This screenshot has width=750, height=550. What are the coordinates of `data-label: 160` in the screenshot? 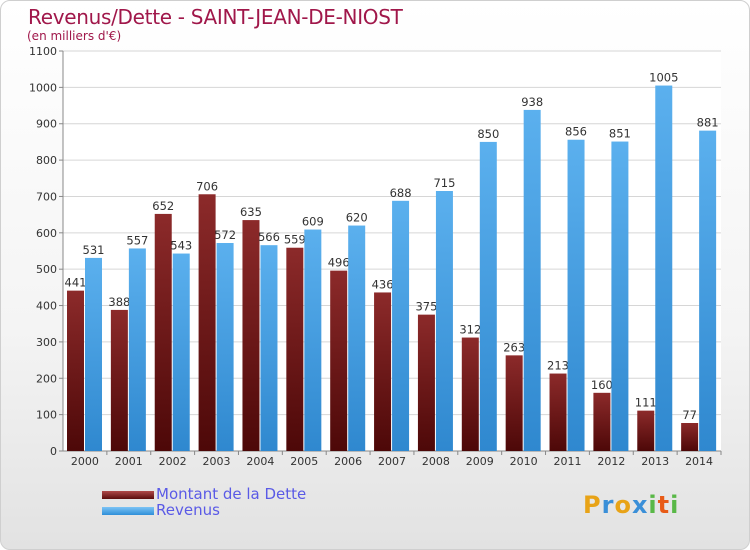 It's located at (602, 385).